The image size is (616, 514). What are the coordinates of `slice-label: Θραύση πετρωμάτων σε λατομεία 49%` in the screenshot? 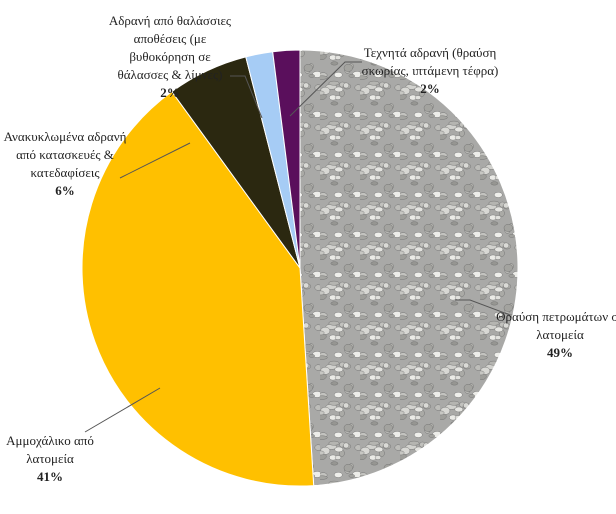 It's located at (555, 335).